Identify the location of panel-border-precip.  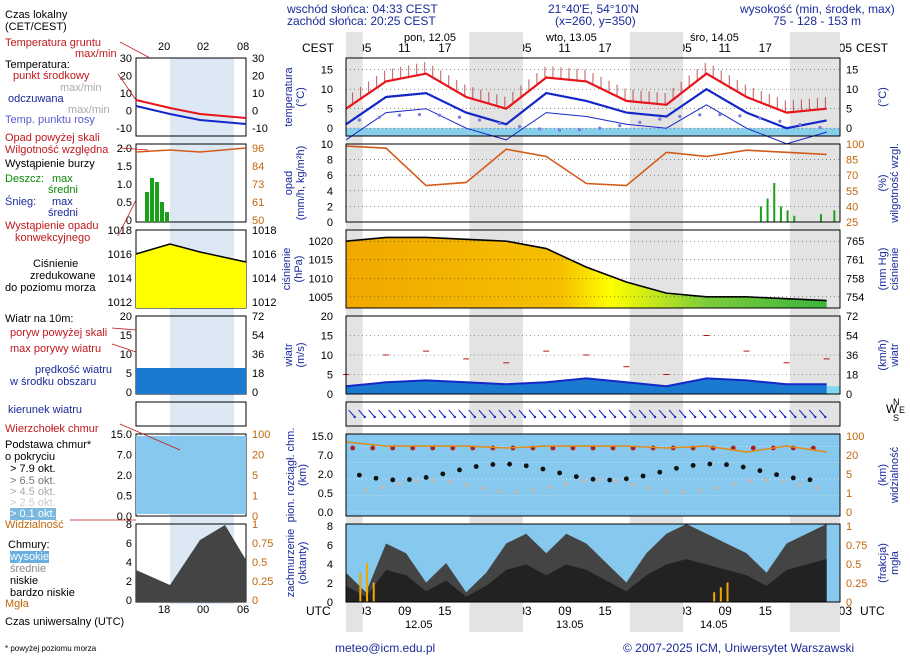
(593, 183).